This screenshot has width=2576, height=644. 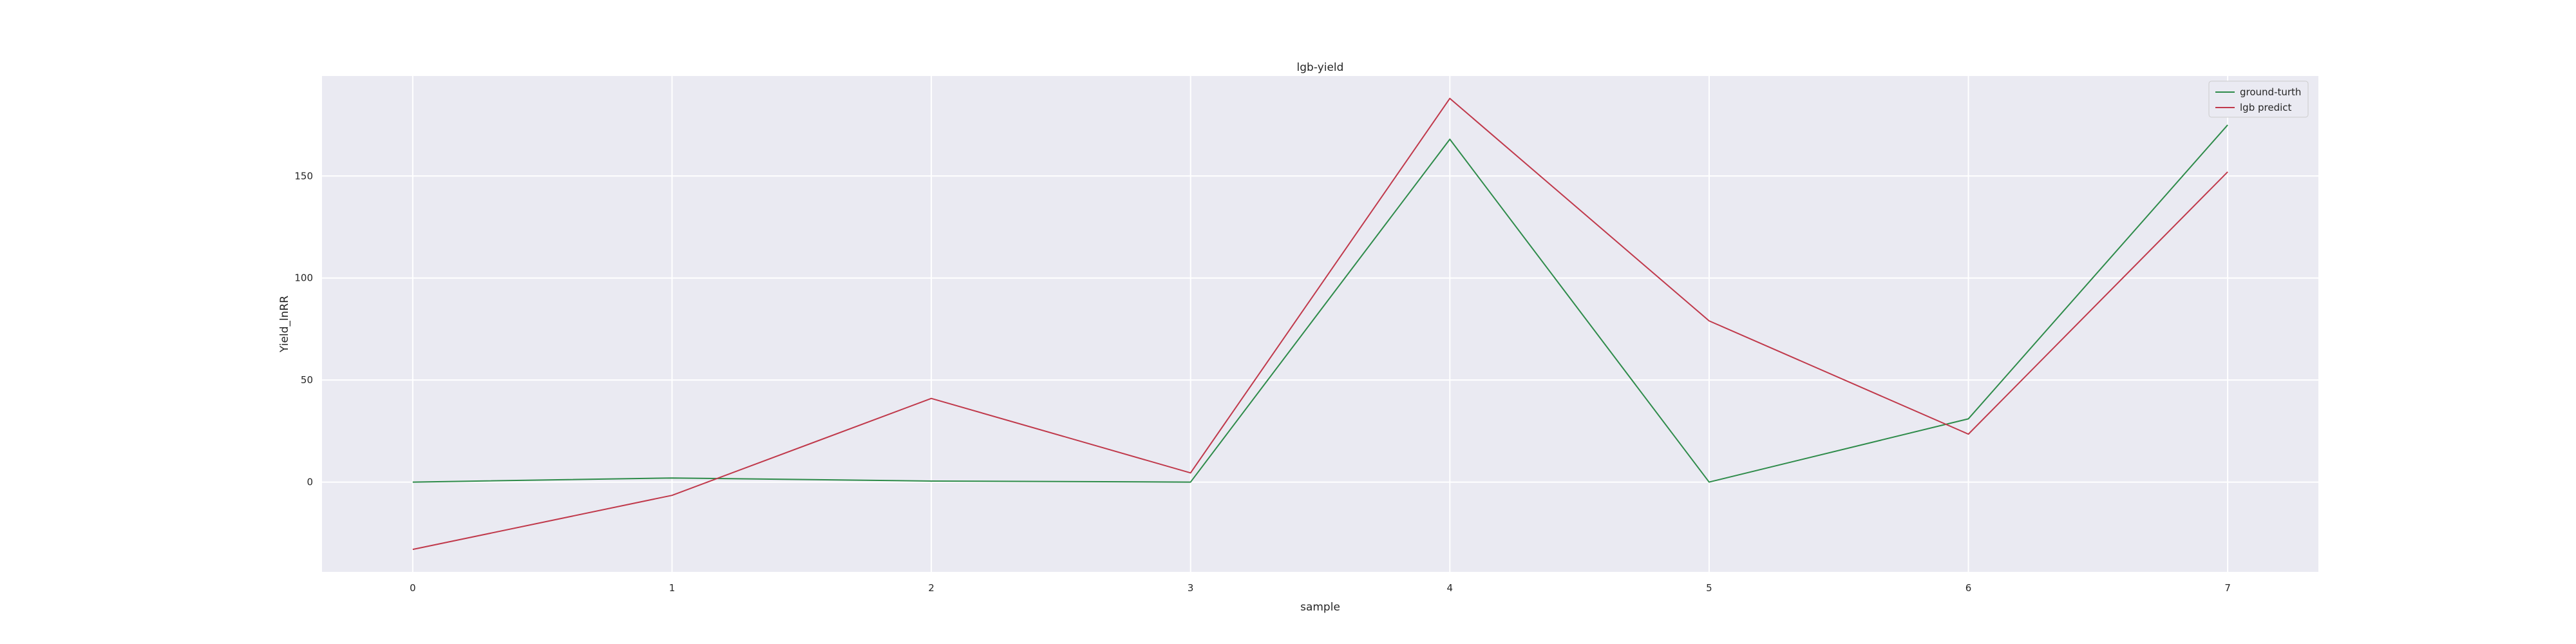 I want to click on y-axis-label: Yield_lnRR, so click(x=285, y=325).